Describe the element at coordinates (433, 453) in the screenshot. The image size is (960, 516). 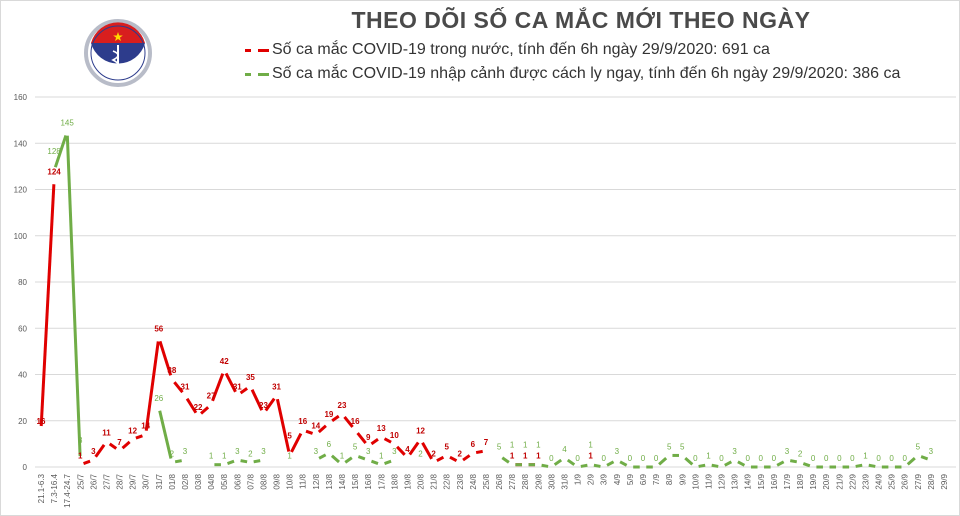
I see `data-label-domestic: 2` at that location.